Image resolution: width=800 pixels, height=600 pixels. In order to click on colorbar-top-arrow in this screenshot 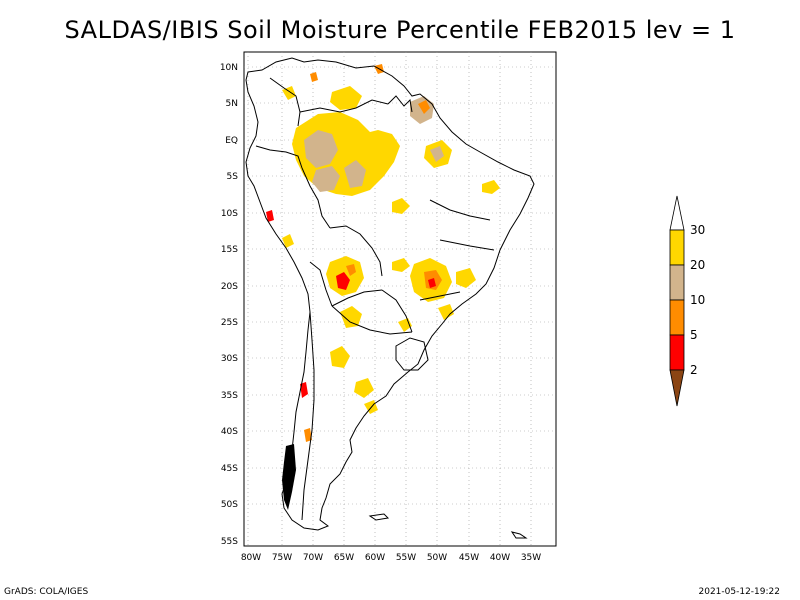, I will do `click(677, 213)`.